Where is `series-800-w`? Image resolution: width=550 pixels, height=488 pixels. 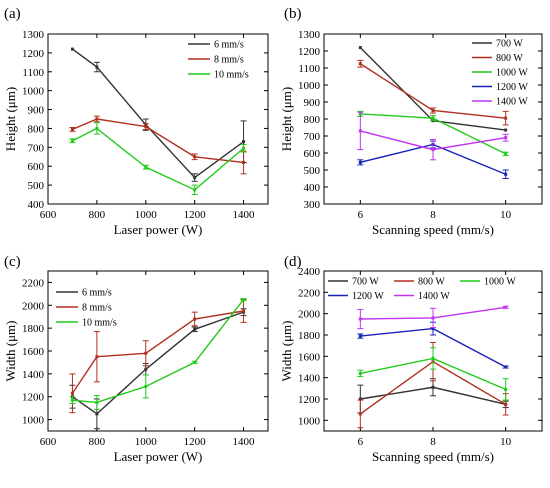
series-800-w is located at coordinates (433, 92).